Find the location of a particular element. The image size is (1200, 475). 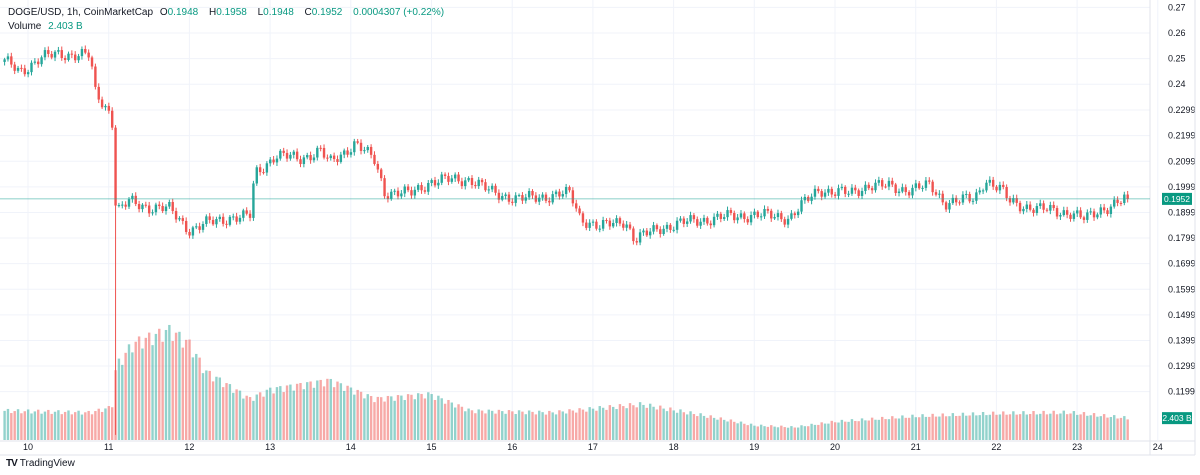

volume-label: Volume is located at coordinates (25, 26).